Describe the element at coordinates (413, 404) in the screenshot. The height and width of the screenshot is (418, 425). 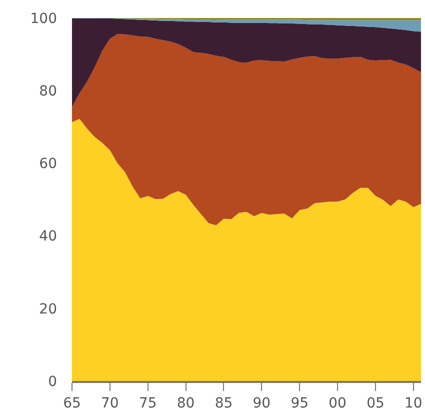
I see `x-tick-label: 10` at that location.